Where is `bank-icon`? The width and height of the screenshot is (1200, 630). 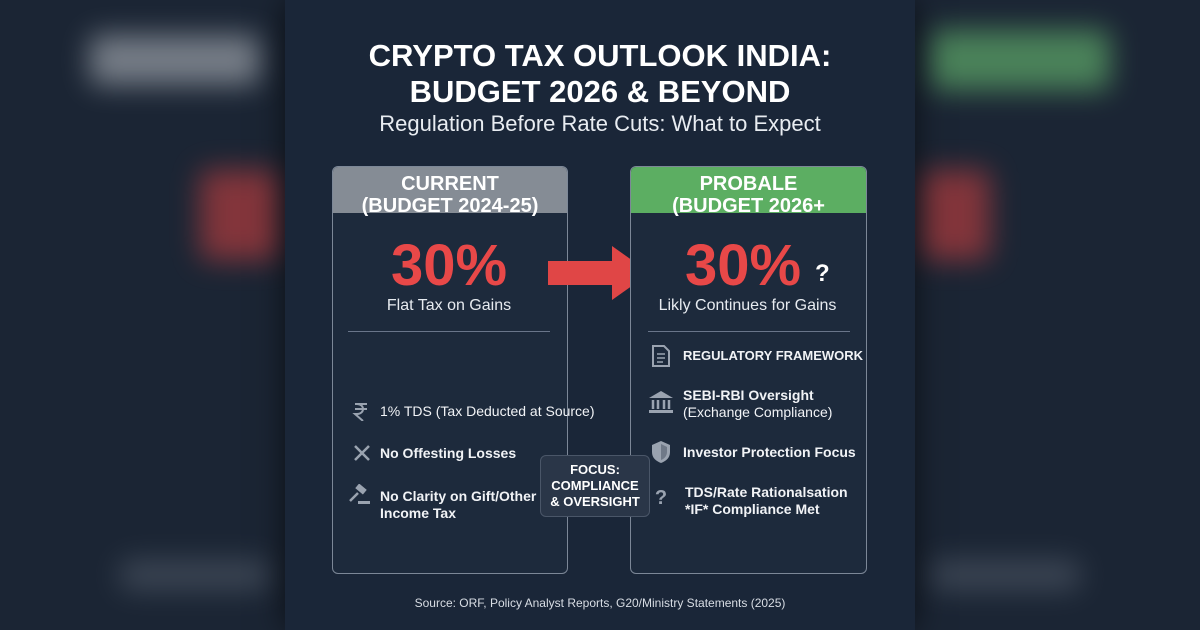 bank-icon is located at coordinates (661, 402).